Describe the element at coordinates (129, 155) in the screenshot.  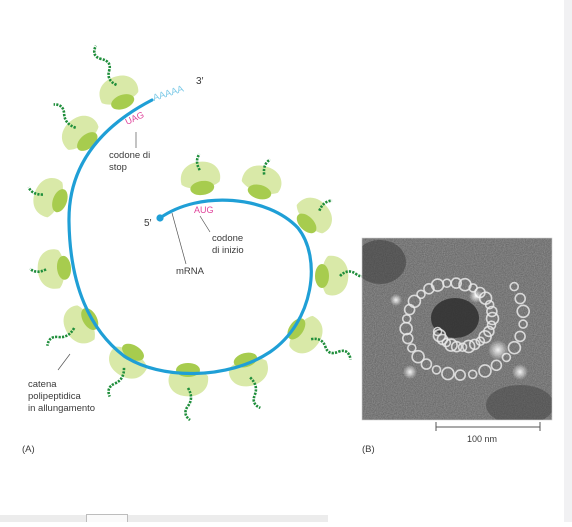
I see `stop-codon-caption-line1: codone di` at that location.